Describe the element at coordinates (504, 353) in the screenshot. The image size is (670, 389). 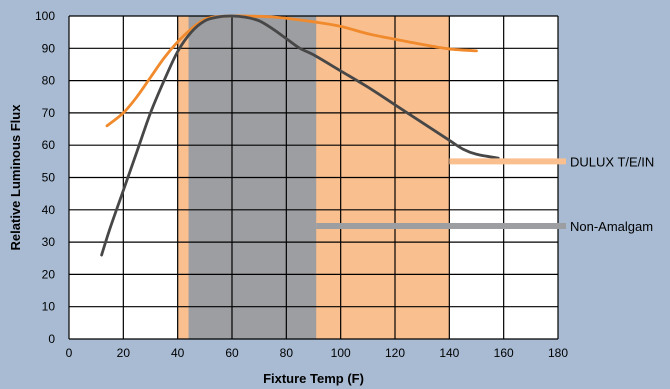
I see `x-tick-label-8: 160` at that location.